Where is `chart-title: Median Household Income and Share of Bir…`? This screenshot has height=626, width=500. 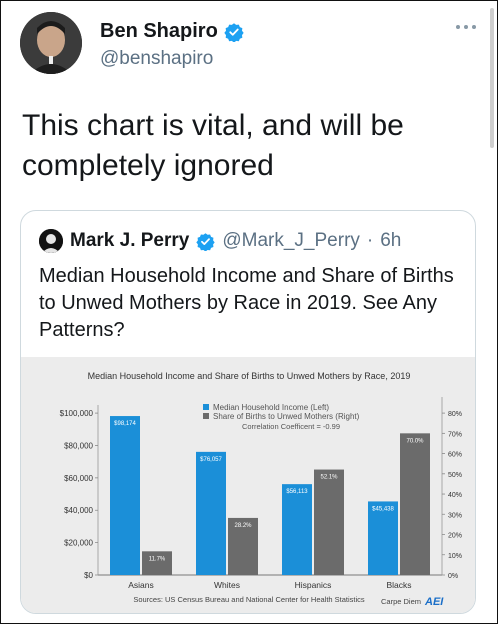 chart-title: Median Household Income and Share of Bir… is located at coordinates (249, 376).